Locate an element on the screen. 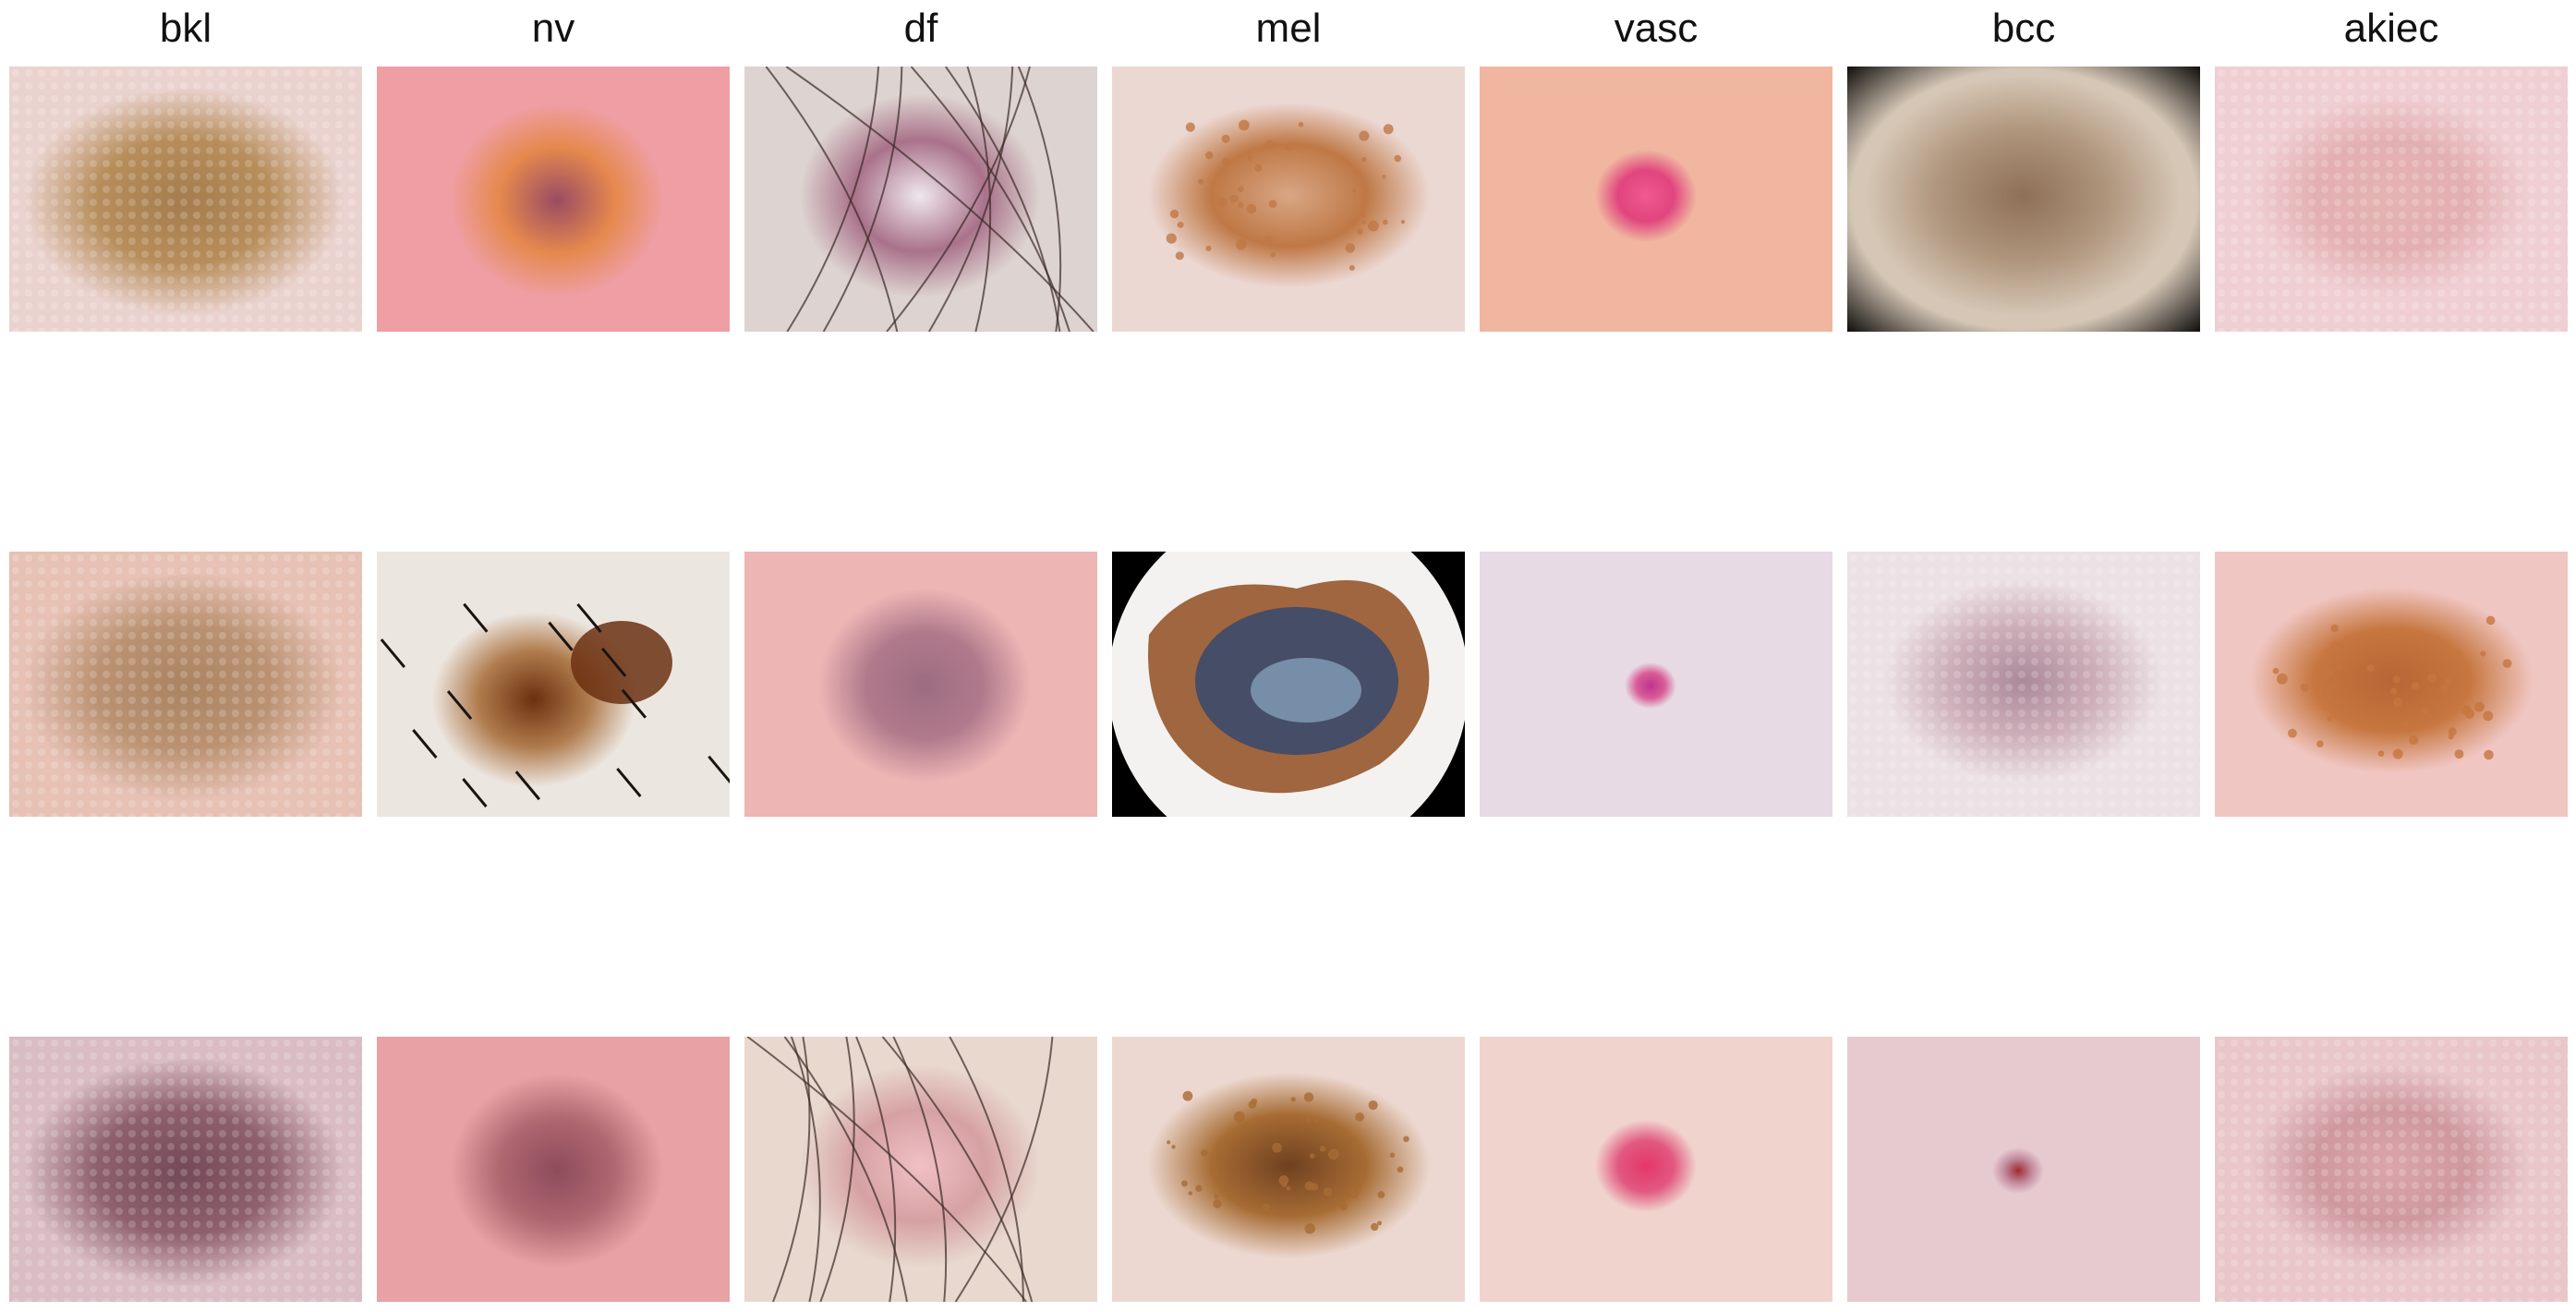  lesion-image-akiec-row1 is located at coordinates (2391, 199).